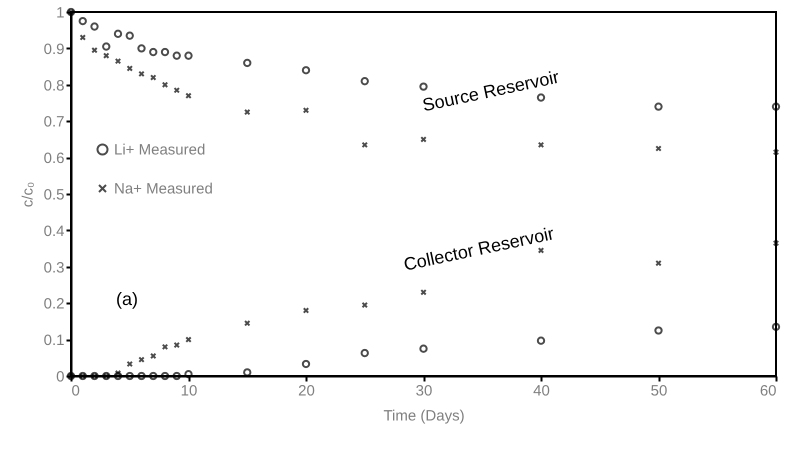 The image size is (789, 455). I want to click on x-tick-label: 50, so click(659, 391).